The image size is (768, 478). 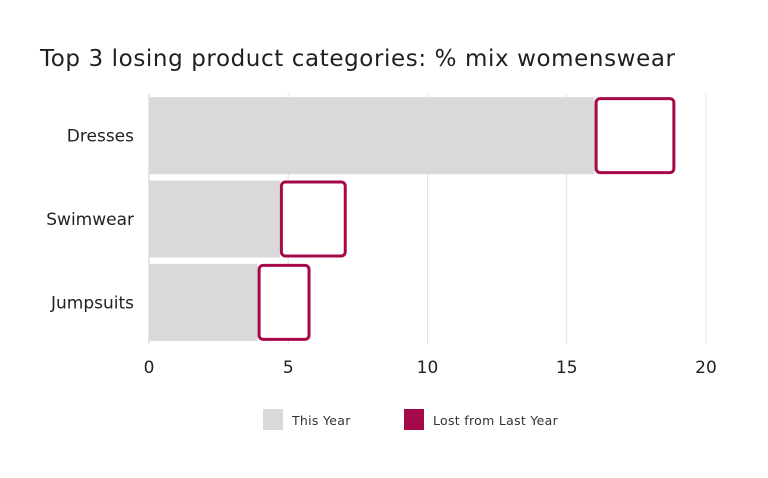 What do you see at coordinates (414, 419) in the screenshot?
I see `legend-swatch-lost-from-last-year` at bounding box center [414, 419].